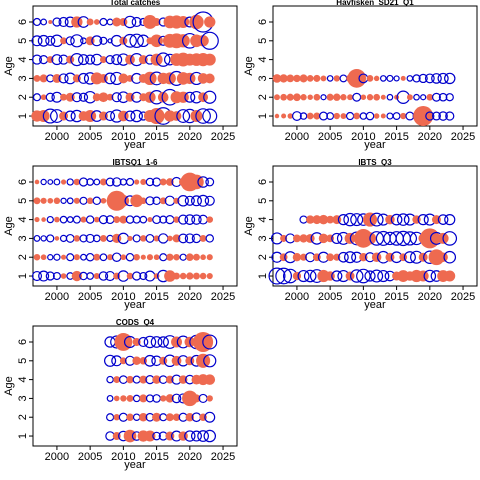 The image size is (480, 480). What do you see at coordinates (135, 386) in the screenshot?
I see `plot-frame` at bounding box center [135, 386].